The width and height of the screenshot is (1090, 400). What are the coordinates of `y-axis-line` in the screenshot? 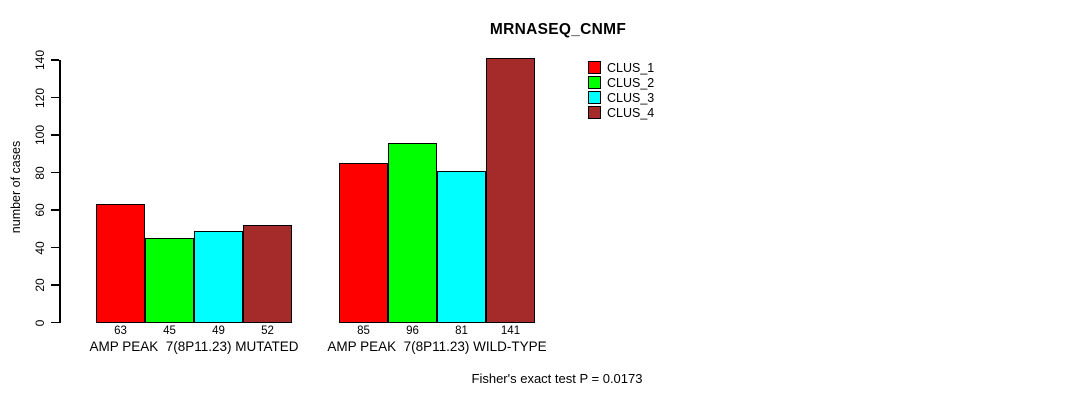 It's located at (60, 191).